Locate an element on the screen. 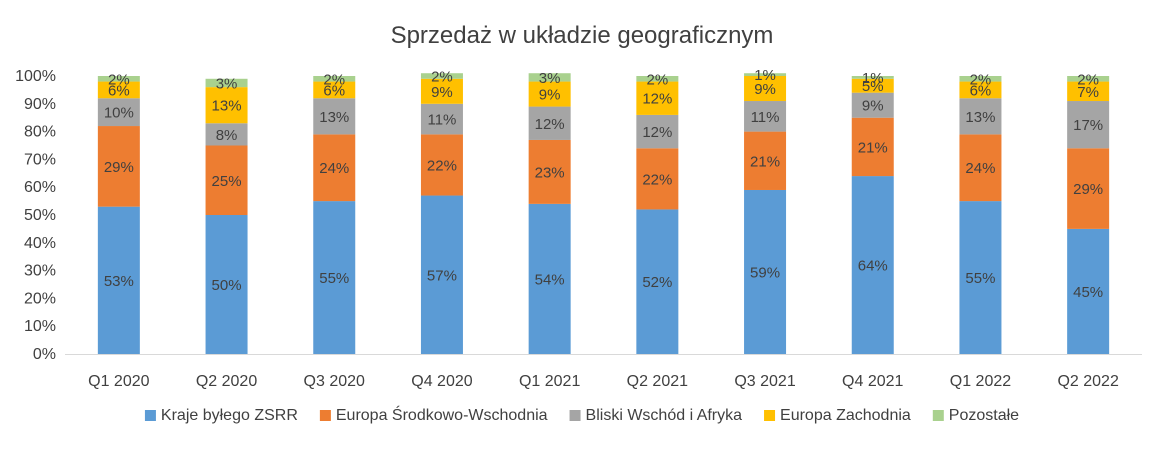  y-tick-label: 0% is located at coordinates (44, 354).